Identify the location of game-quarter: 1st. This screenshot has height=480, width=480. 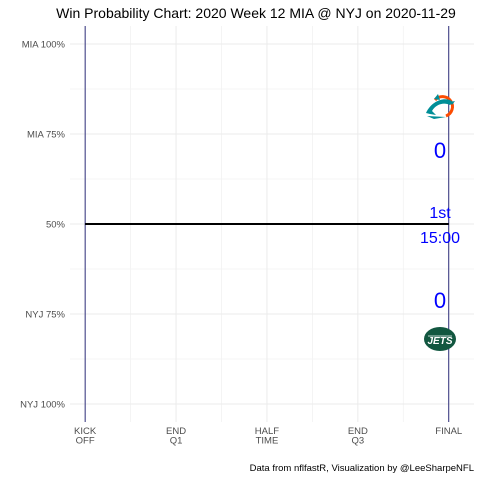
(440, 213).